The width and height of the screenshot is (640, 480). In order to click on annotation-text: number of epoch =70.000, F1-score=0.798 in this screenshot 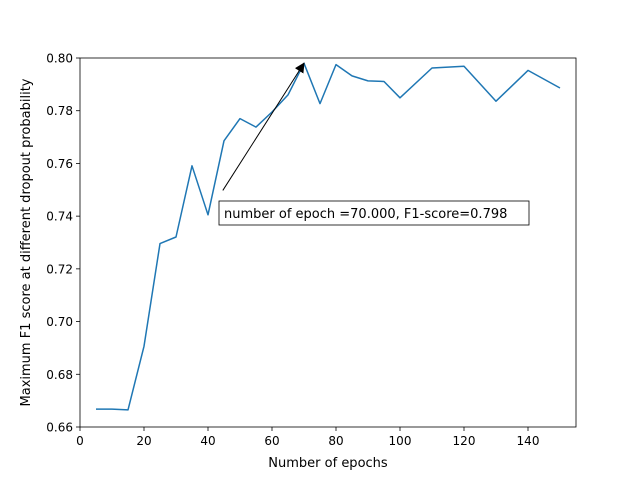, I will do `click(365, 214)`.